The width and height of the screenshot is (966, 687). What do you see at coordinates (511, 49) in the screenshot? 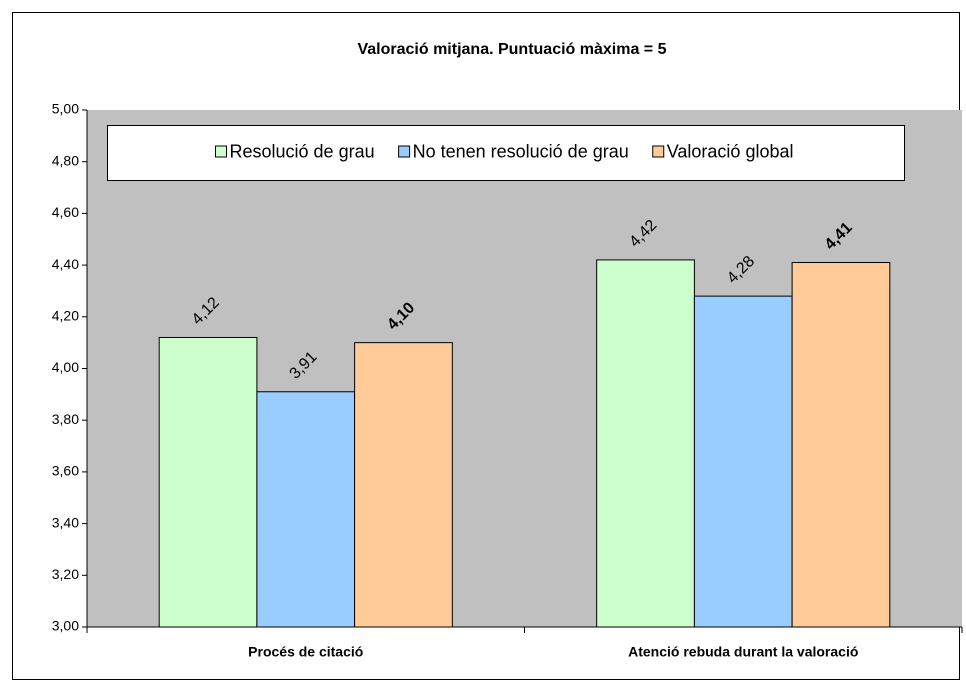
I see `chart-title: Valoració mitjana. Puntuació màxima = 5` at bounding box center [511, 49].